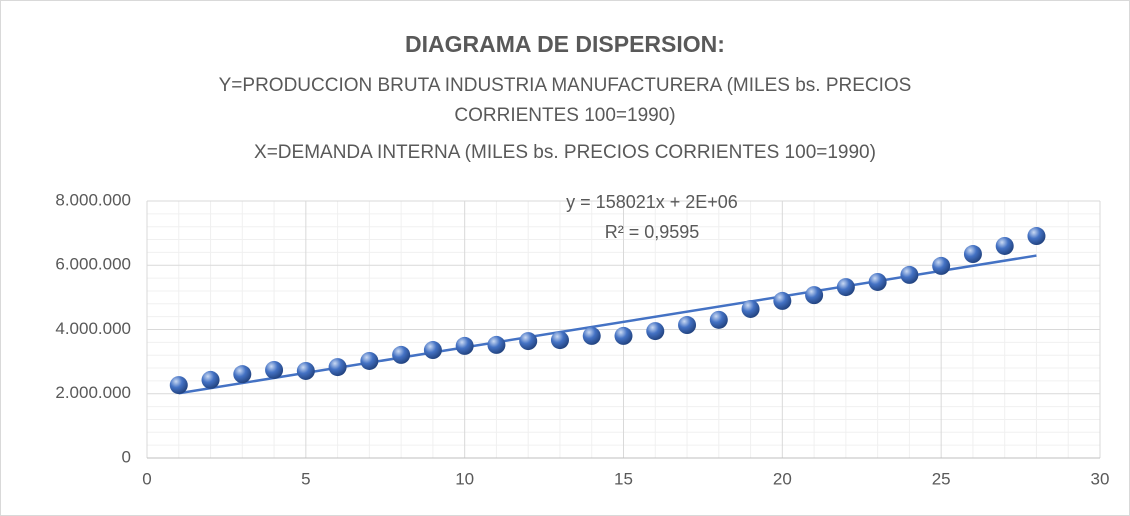 The image size is (1130, 516). Describe the element at coordinates (652, 232) in the screenshot. I see `annotation: R² = 0,9595` at that location.